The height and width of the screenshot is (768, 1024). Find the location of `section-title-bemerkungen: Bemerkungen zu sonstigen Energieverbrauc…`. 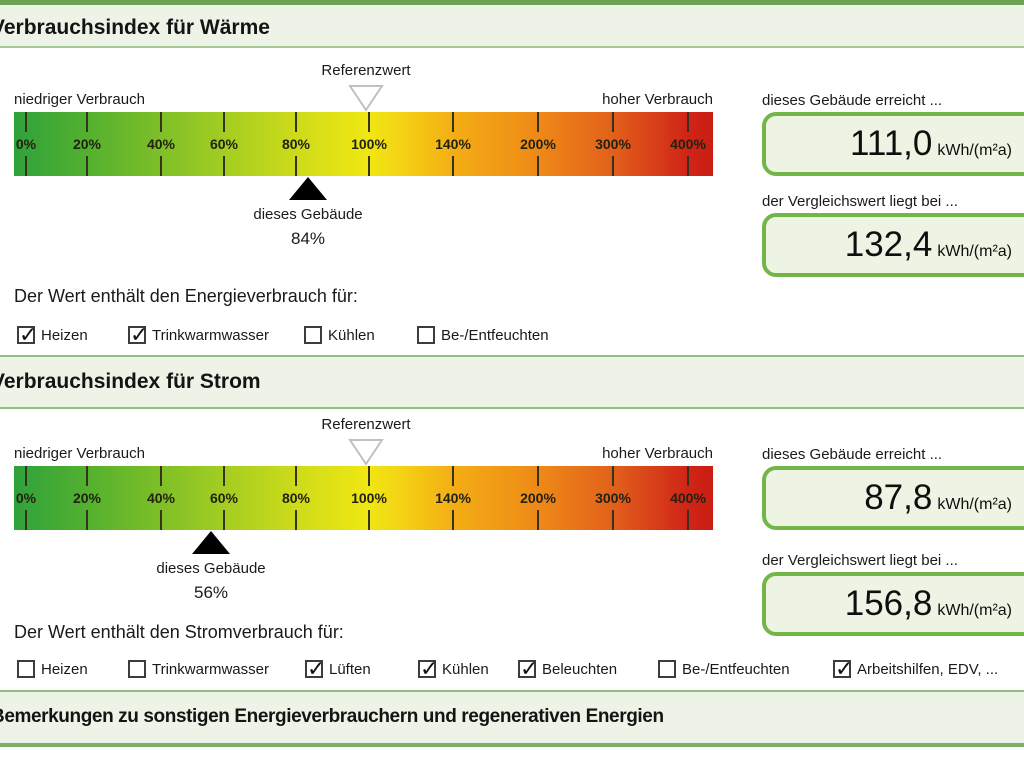

section-title-bemerkungen: Bemerkungen zu sonstigen Energieverbrauc… is located at coordinates (332, 716).